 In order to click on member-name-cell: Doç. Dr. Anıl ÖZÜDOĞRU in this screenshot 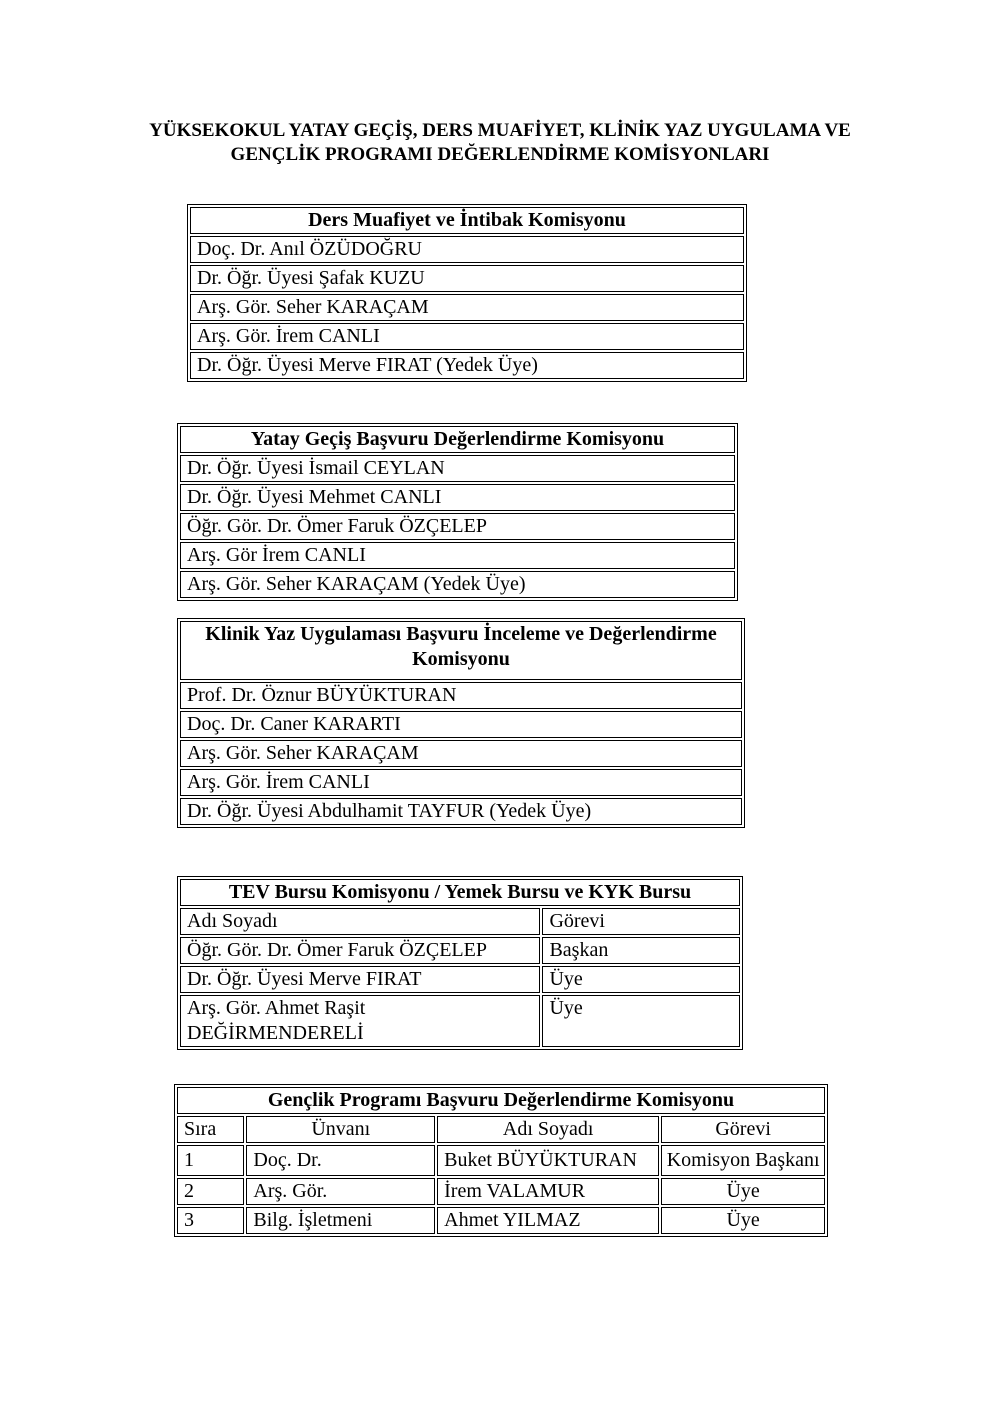, I will do `click(467, 249)`.